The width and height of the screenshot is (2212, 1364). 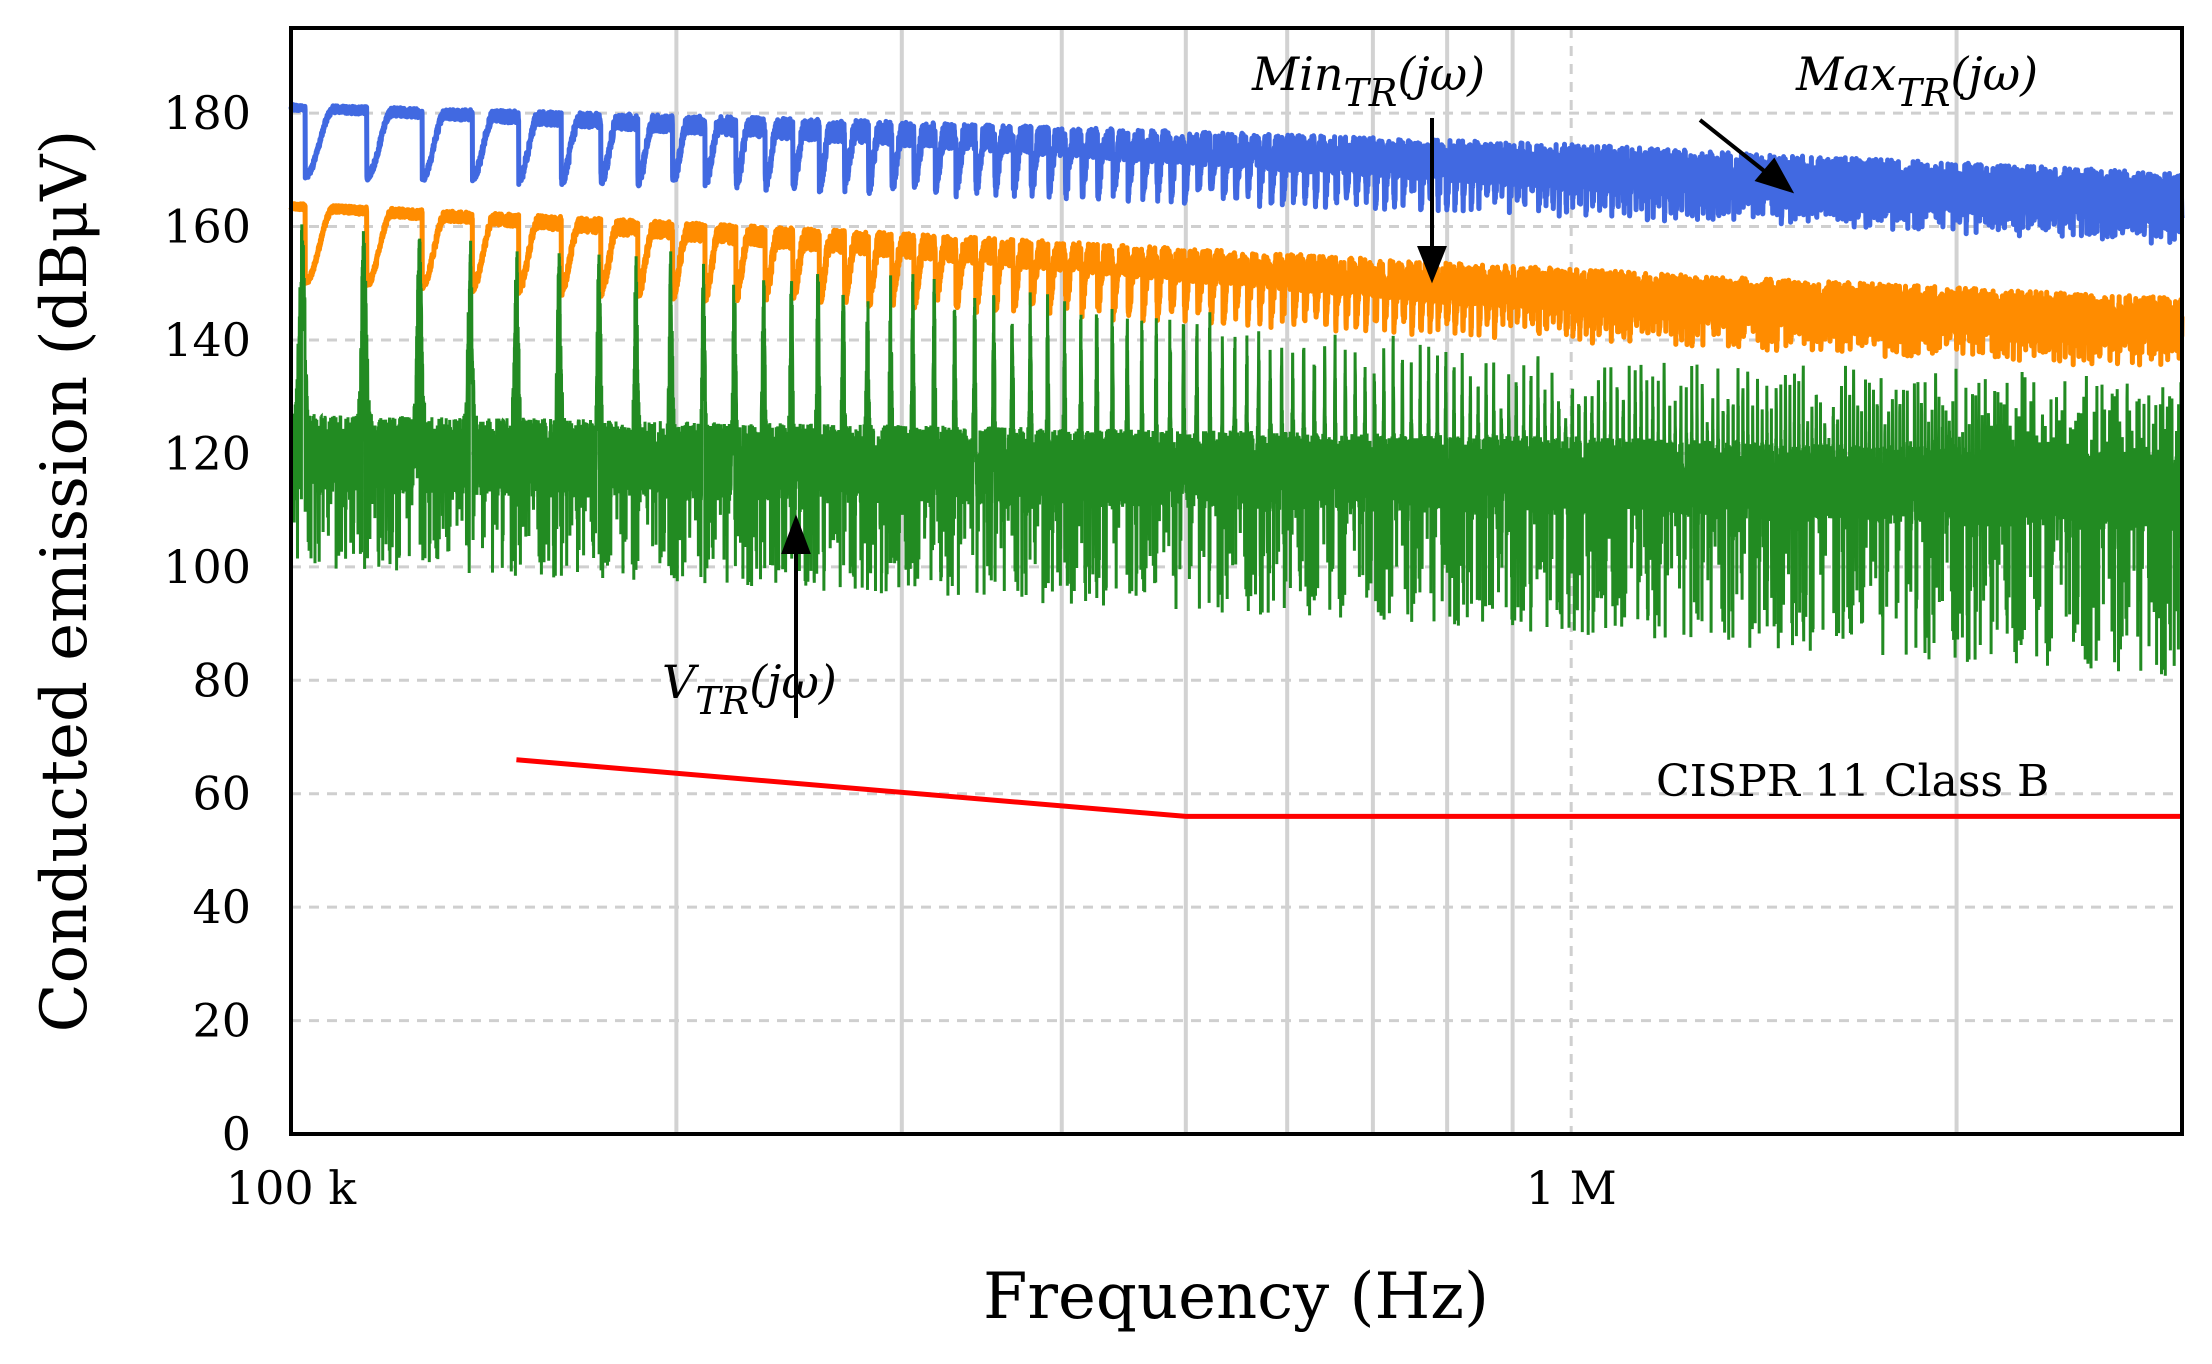 I want to click on min-arrowhead, so click(x=1432, y=265).